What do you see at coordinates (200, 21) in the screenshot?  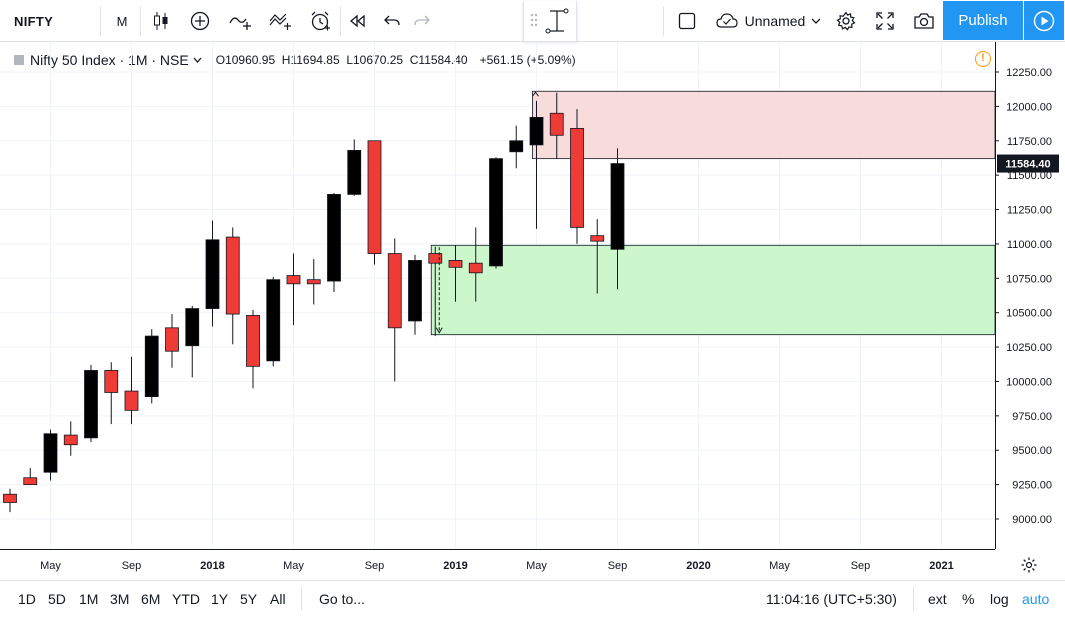 I see `indicators-icon` at bounding box center [200, 21].